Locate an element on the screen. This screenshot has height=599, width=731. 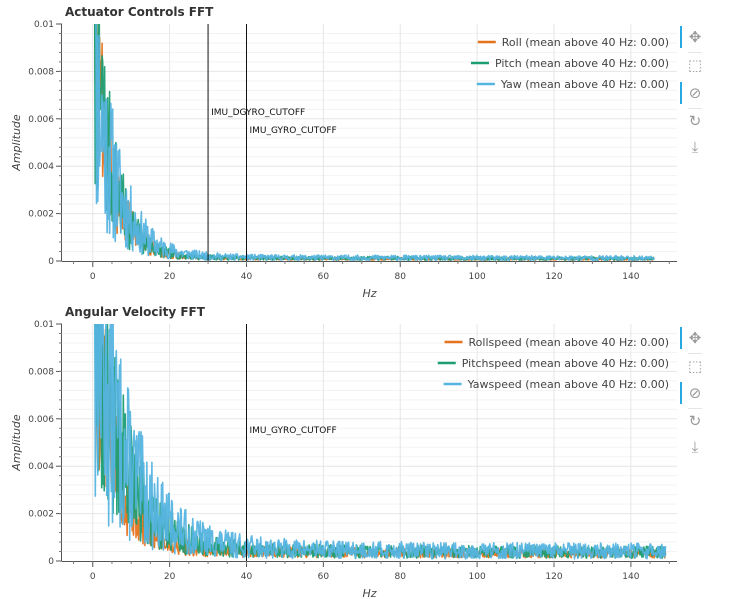
legend-item: Pitch (mean above 40 Hz: 0.00) is located at coordinates (569, 63).